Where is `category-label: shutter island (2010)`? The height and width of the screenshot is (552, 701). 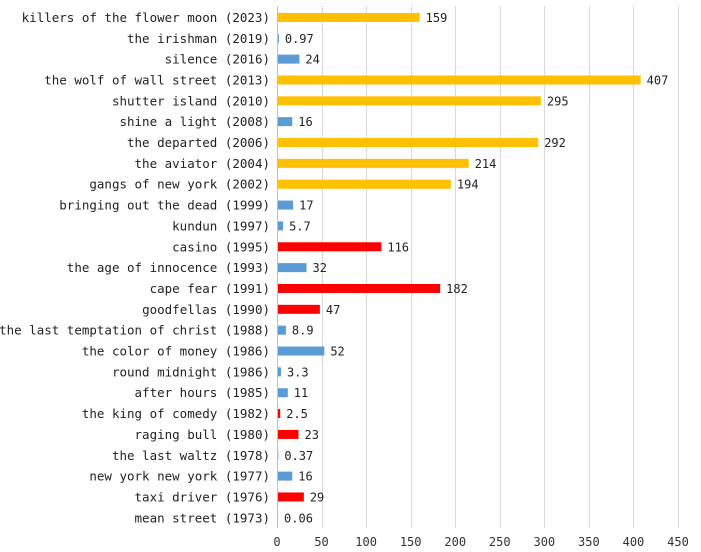
category-label: shutter island (2010) is located at coordinates (191, 100).